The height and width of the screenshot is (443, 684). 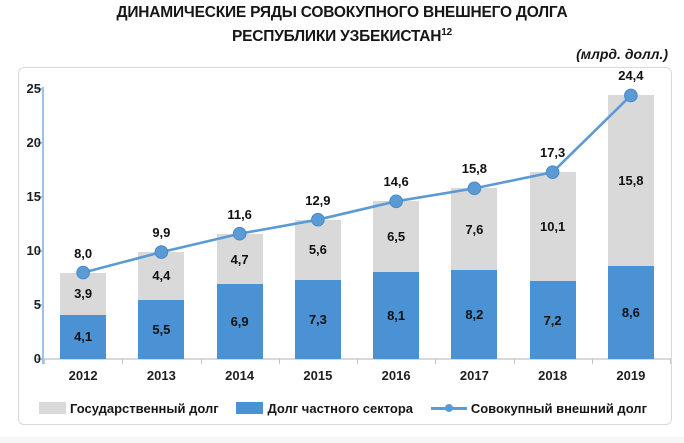 I want to click on bar-segment-private-debt: 7,2, so click(x=552, y=320).